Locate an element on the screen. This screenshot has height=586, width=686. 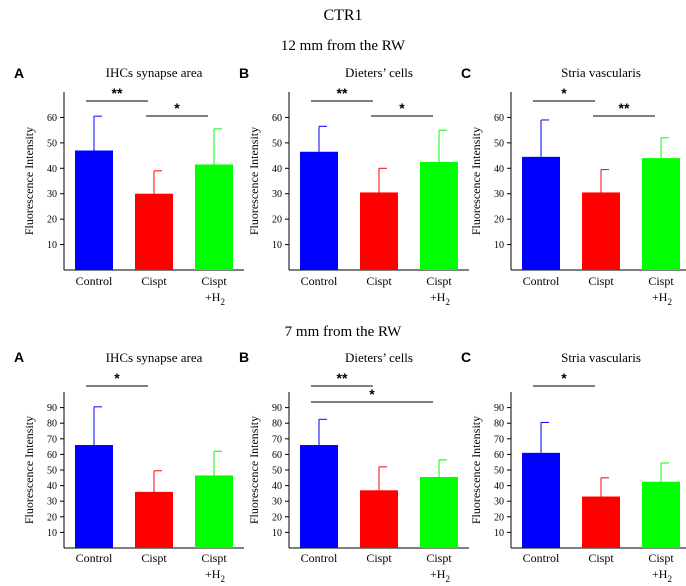
section-title-12mm: 12 mm from the RW is located at coordinates (343, 46).